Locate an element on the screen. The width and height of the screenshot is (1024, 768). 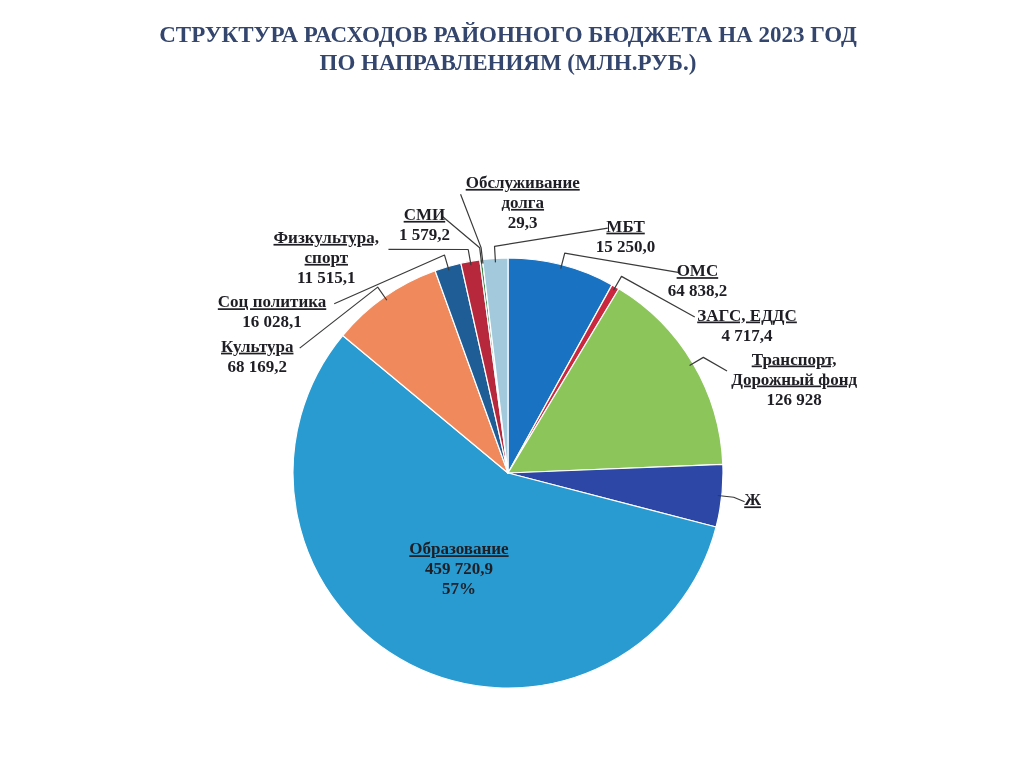
slice-label: Соц политика is located at coordinates (272, 302).